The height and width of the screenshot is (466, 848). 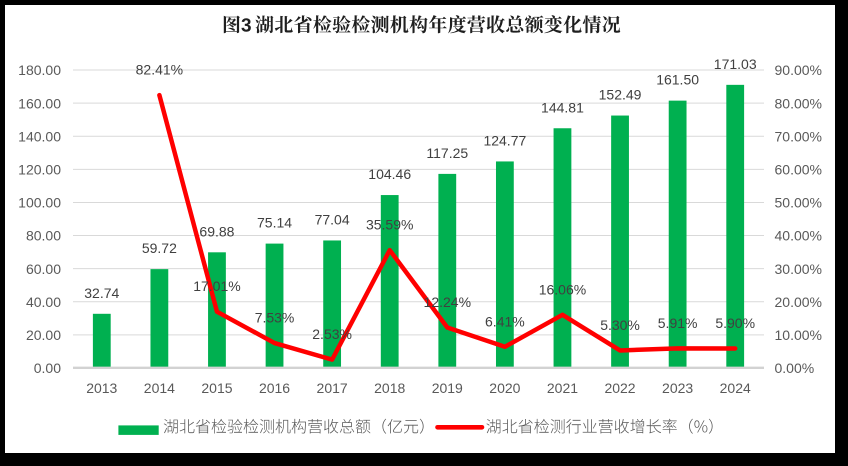 What do you see at coordinates (47, 368) in the screenshot?
I see `svg-text: 0.00` at bounding box center [47, 368].